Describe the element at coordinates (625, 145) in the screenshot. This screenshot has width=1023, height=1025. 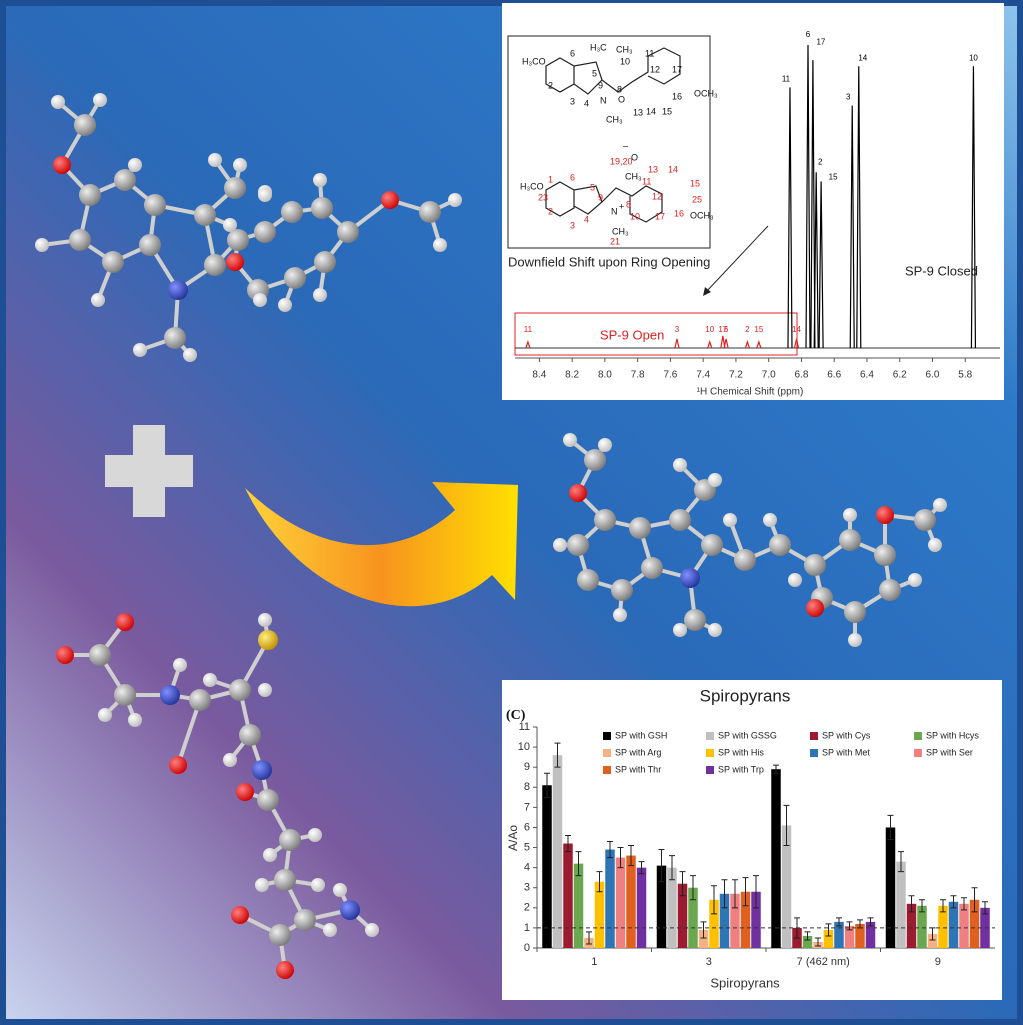
I see `atom-label: –` at that location.